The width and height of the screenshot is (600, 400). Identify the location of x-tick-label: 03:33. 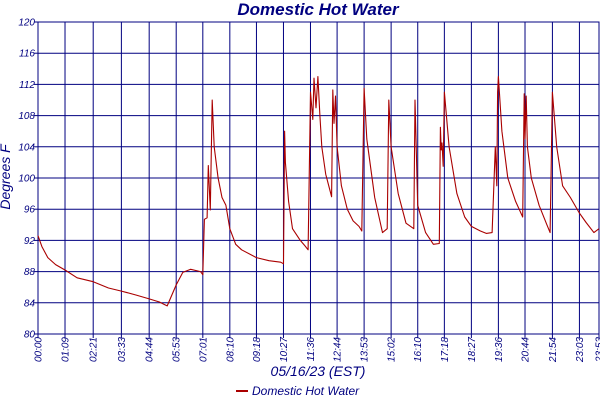
(122, 349).